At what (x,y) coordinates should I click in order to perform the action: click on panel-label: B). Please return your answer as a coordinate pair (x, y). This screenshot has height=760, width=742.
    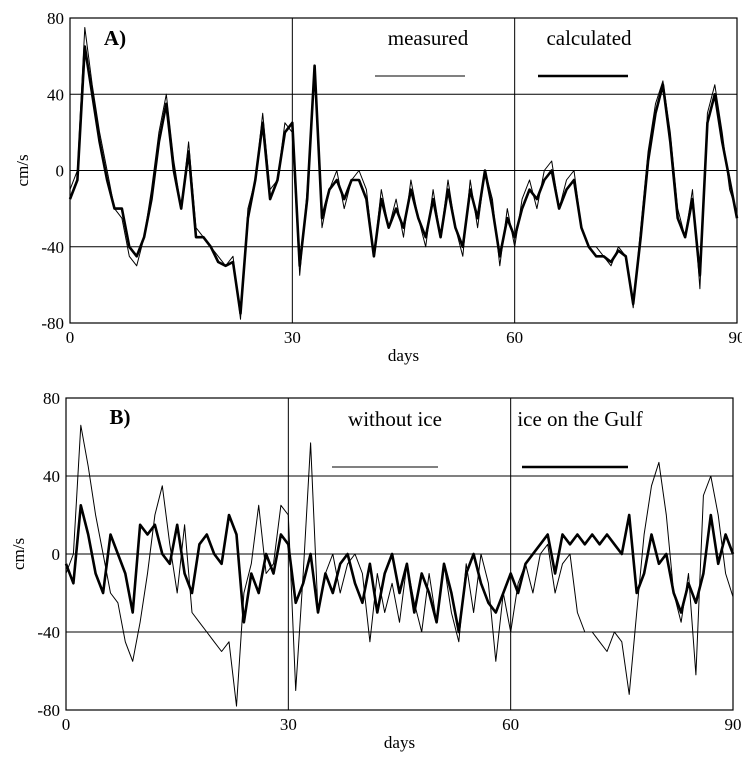
    Looking at the image, I should click on (120, 417).